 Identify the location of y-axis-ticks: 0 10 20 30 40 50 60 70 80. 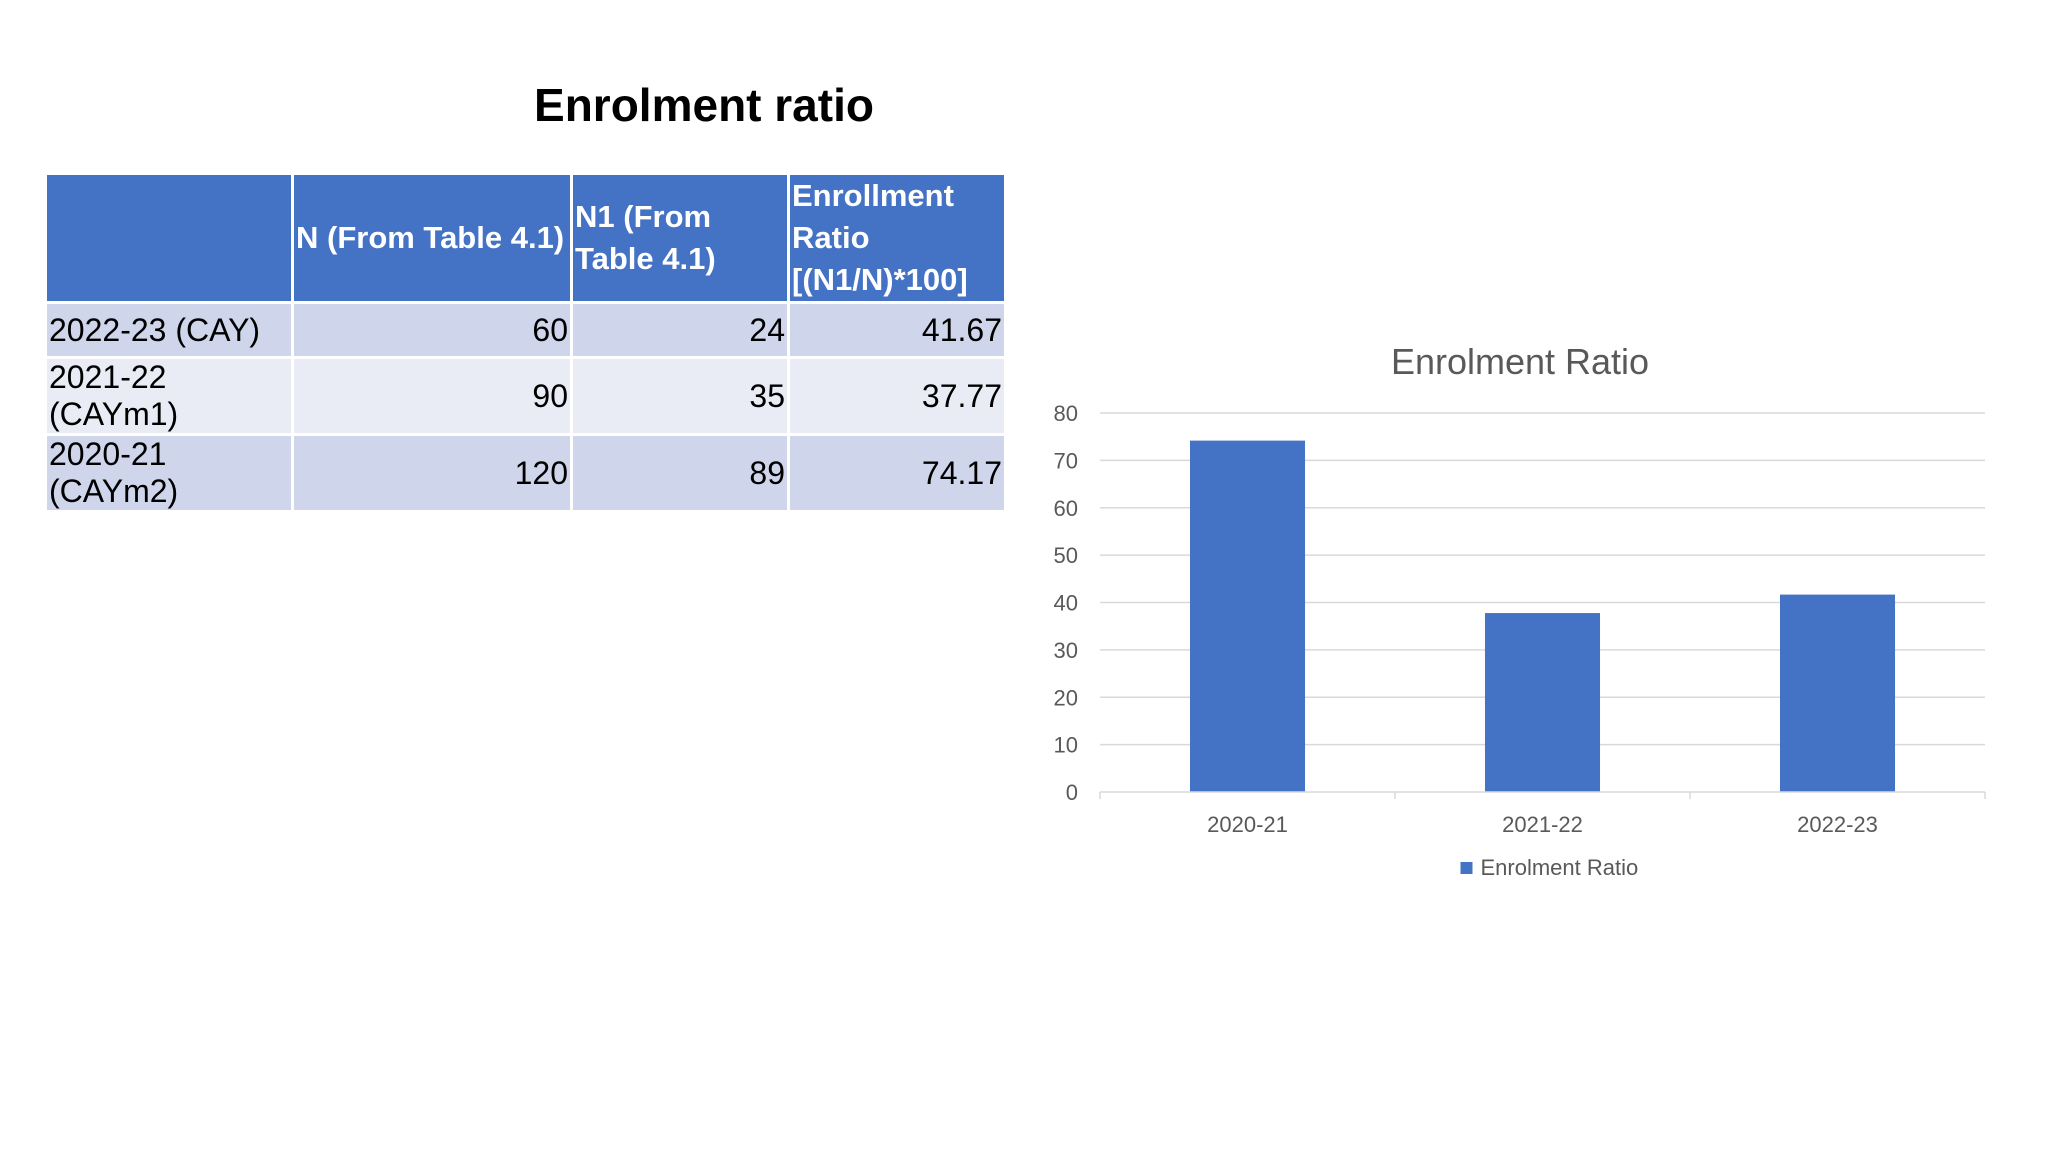
(1066, 603).